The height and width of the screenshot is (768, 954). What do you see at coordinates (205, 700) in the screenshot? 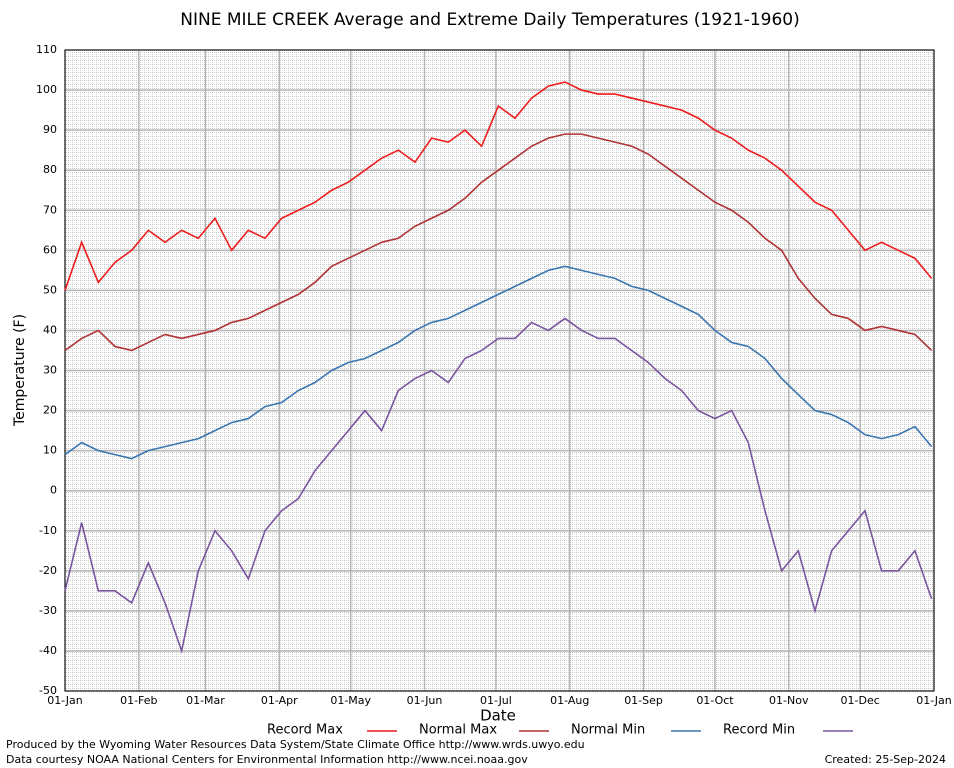
I see `x-tick-label: 01-Mar` at bounding box center [205, 700].